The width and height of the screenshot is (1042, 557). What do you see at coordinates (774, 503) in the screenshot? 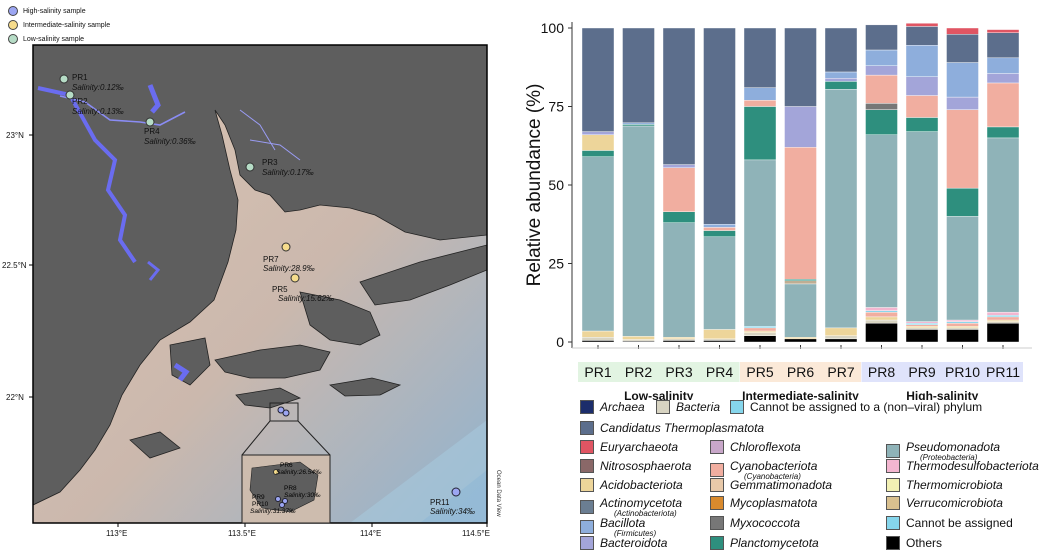
I see `legend-col2-3-text: Mycoplasmatota` at bounding box center [774, 503].